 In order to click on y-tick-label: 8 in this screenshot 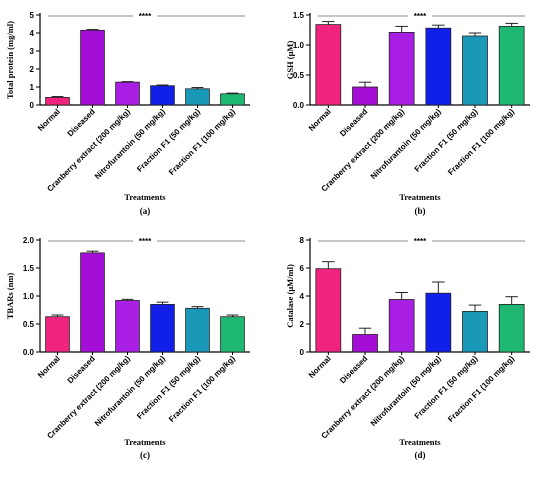, I will do `click(302, 240)`.